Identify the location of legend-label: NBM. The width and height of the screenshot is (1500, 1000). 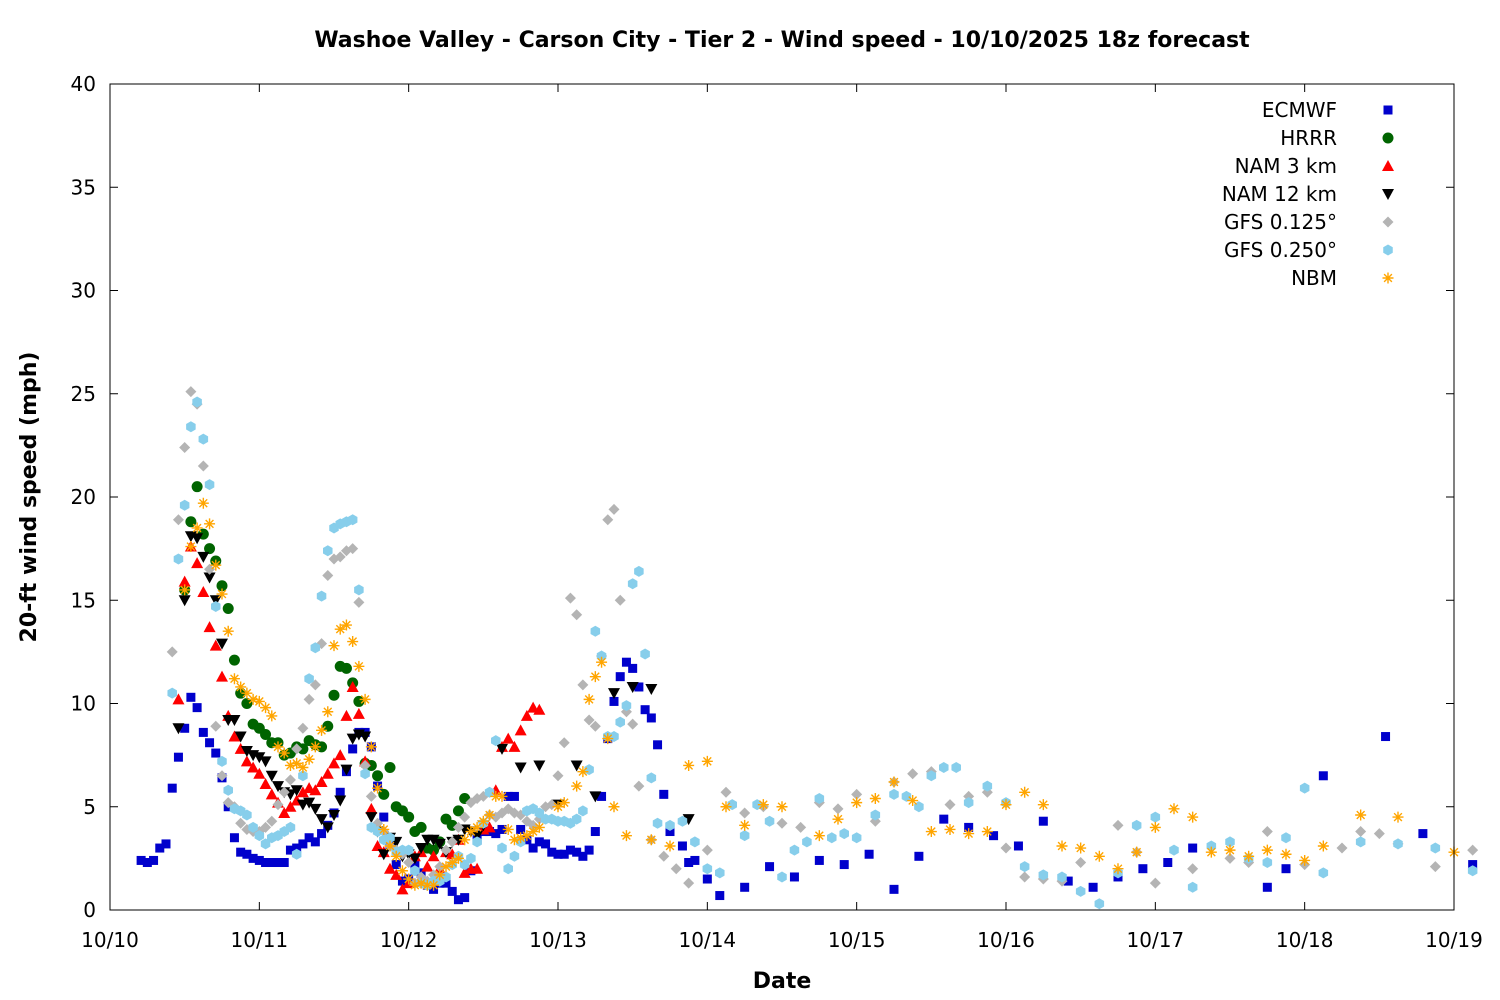
(1314, 278).